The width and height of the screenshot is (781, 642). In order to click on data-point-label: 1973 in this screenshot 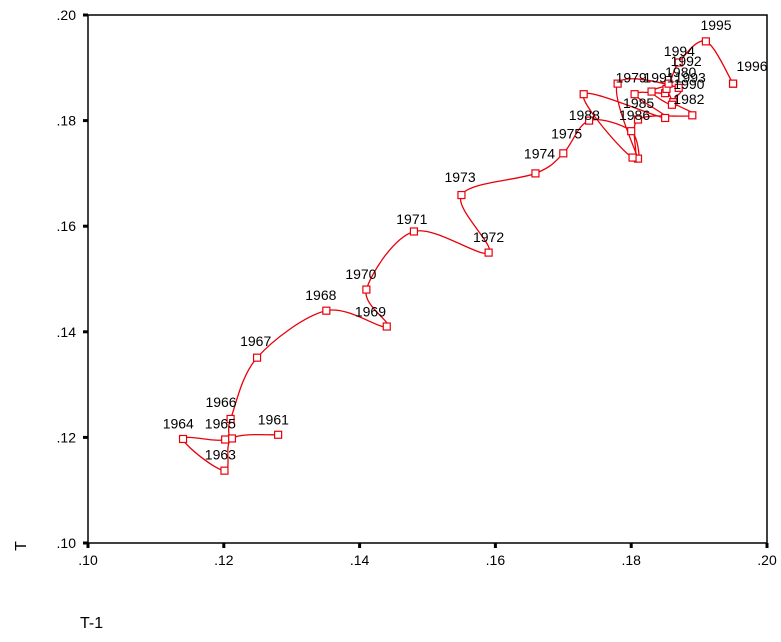, I will do `click(459, 177)`.